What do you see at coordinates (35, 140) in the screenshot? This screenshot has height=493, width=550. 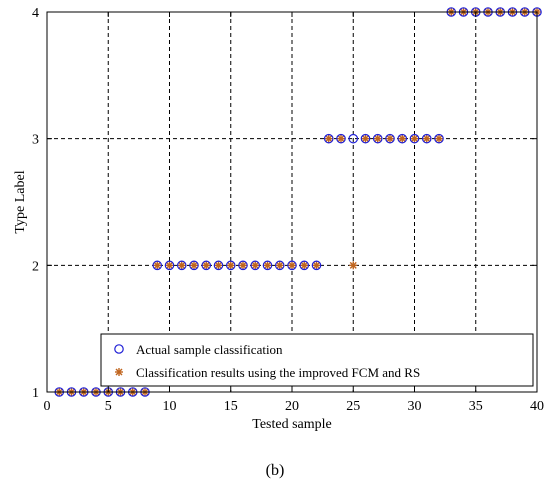 I see `y-tick-label: 3` at bounding box center [35, 140].